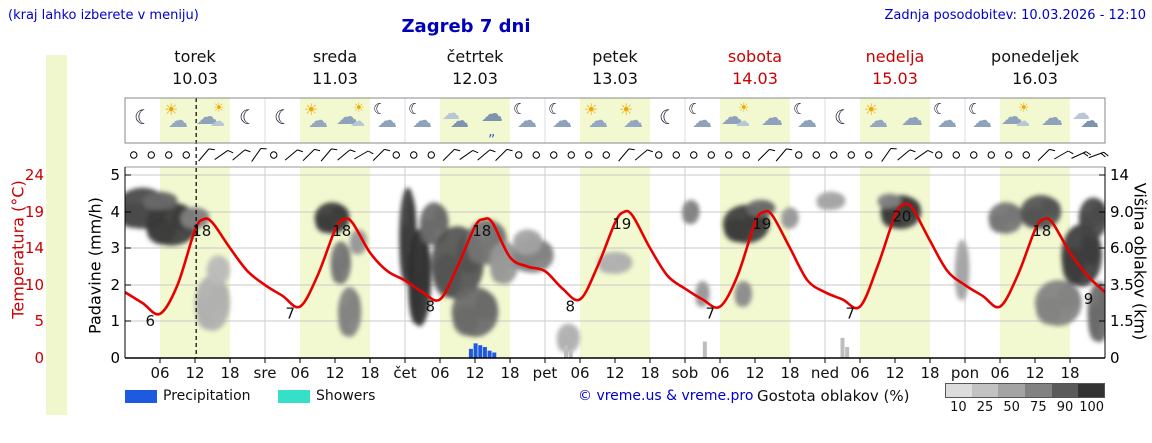  What do you see at coordinates (755, 56) in the screenshot?
I see `day-name: sobota` at bounding box center [755, 56].